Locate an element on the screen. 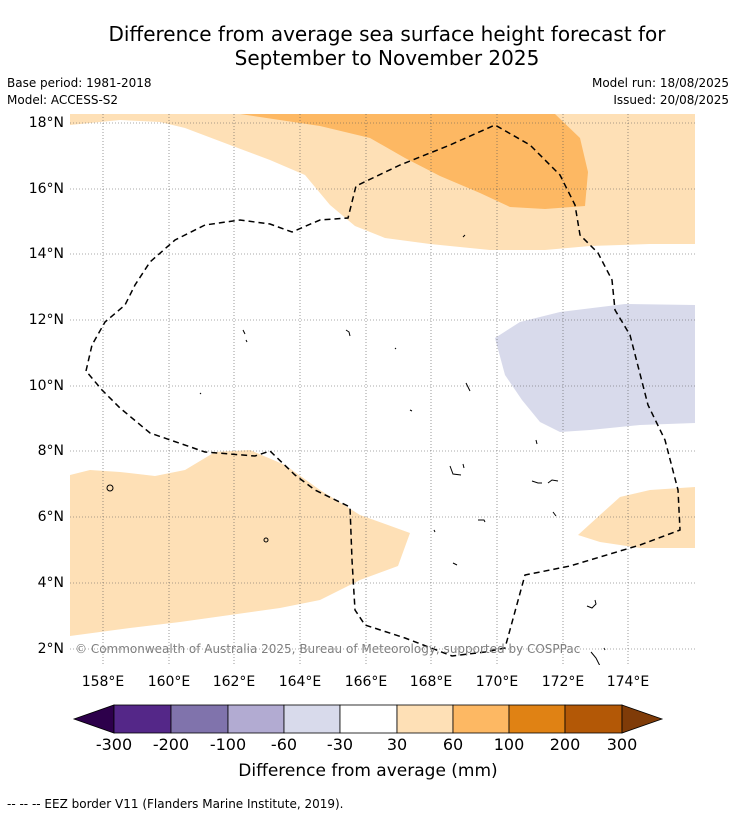 The image size is (736, 816). base-period: Base period: 1981-2018 is located at coordinates (79, 83).